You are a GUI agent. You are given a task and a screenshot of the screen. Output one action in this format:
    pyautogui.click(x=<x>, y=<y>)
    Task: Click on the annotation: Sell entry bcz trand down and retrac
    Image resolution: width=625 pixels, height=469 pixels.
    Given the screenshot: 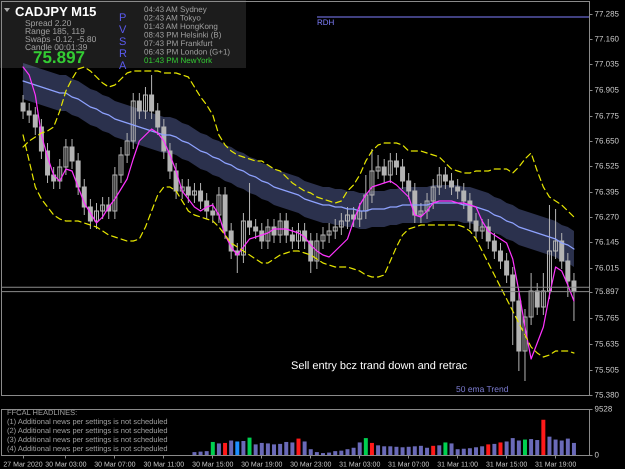 What is the action you would take?
    pyautogui.click(x=379, y=366)
    